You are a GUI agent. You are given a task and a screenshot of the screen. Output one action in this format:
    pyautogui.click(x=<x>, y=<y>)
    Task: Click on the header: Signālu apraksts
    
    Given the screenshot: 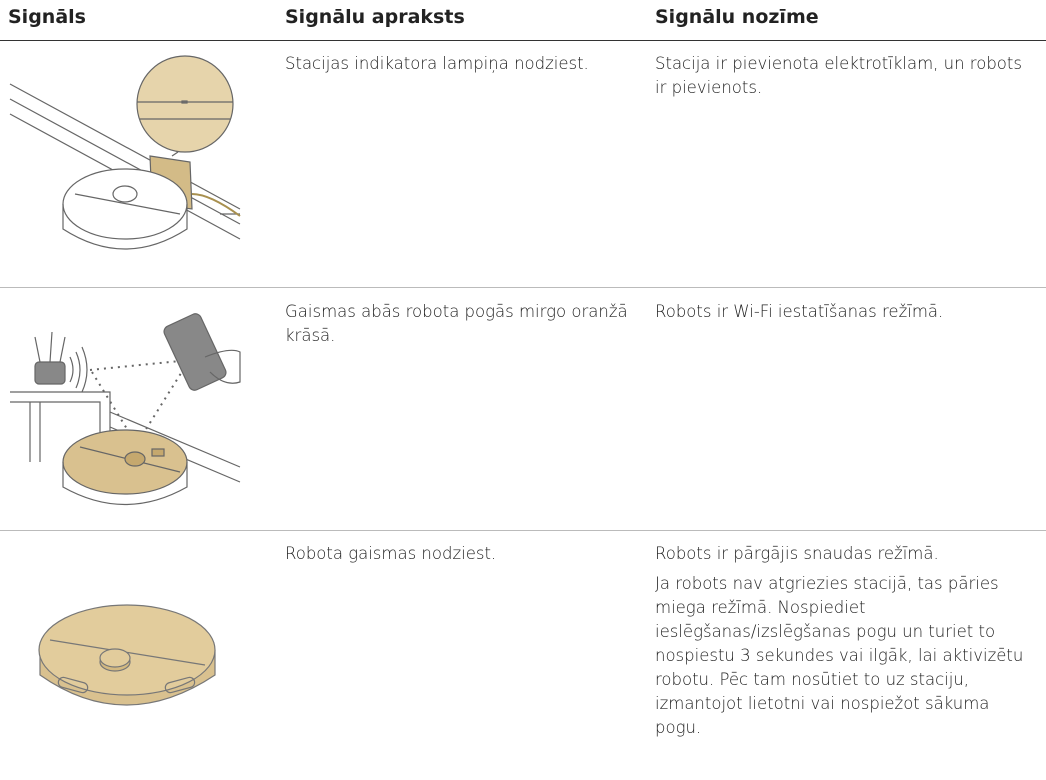 What is the action you would take?
    pyautogui.click(x=375, y=17)
    